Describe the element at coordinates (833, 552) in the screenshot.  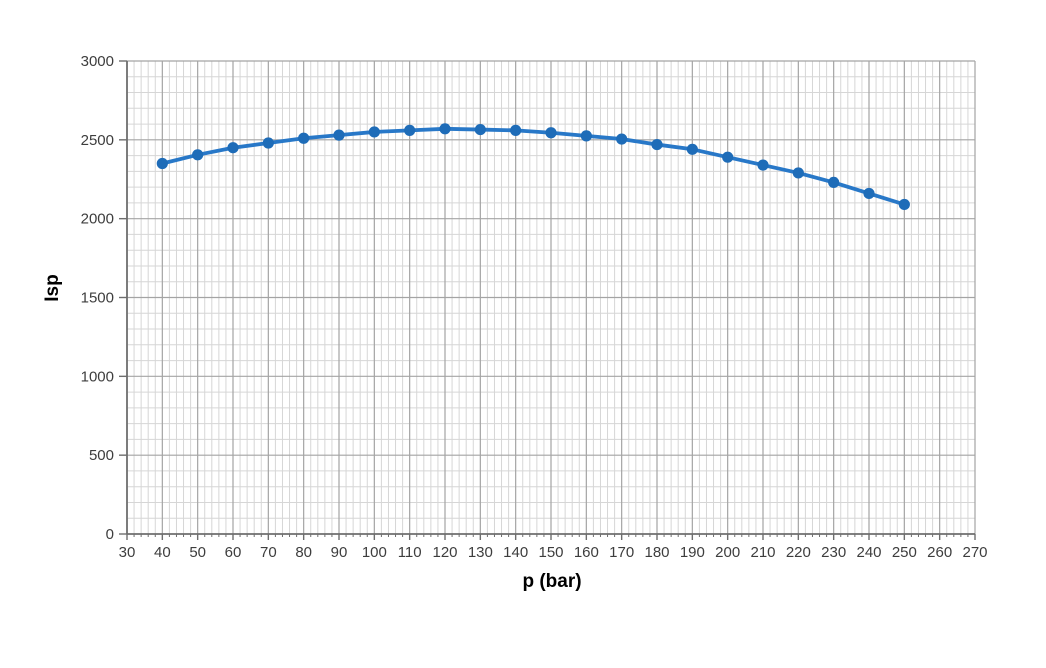
I see `x-tick-label: 230` at that location.